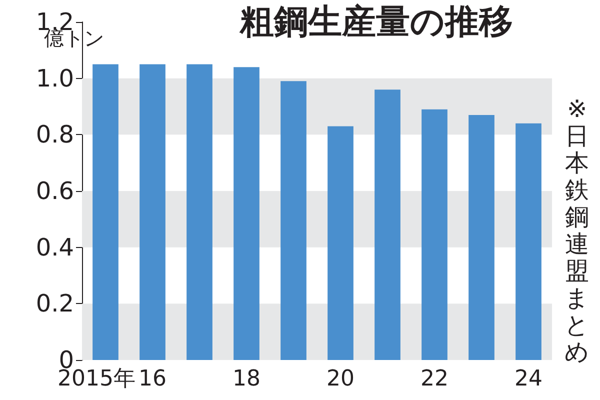 This screenshot has height=400, width=600. Describe the element at coordinates (55, 247) in the screenshot. I see `y-tick-label: 0.4` at that location.